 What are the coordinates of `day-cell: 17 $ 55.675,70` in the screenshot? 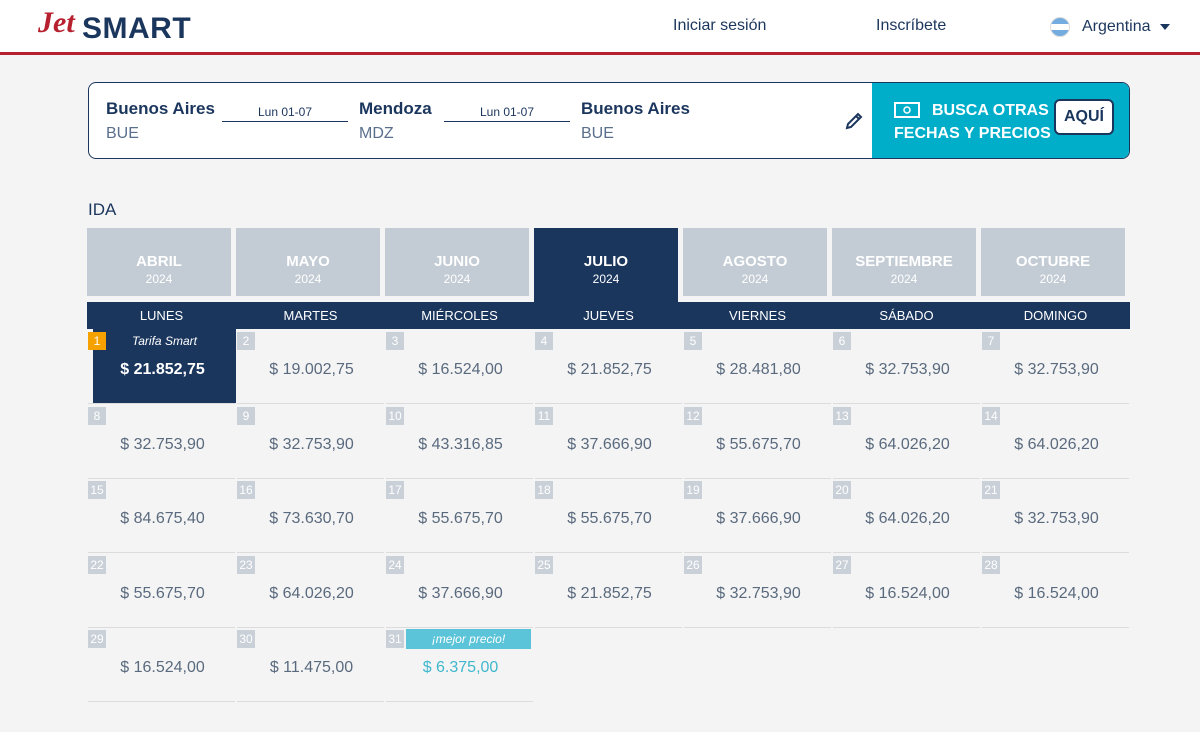 It's located at (459, 516).